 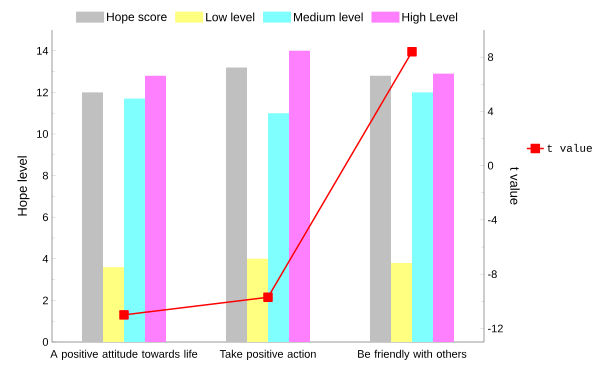 What do you see at coordinates (42, 92) in the screenshot?
I see `y-tick-label: 12` at bounding box center [42, 92].